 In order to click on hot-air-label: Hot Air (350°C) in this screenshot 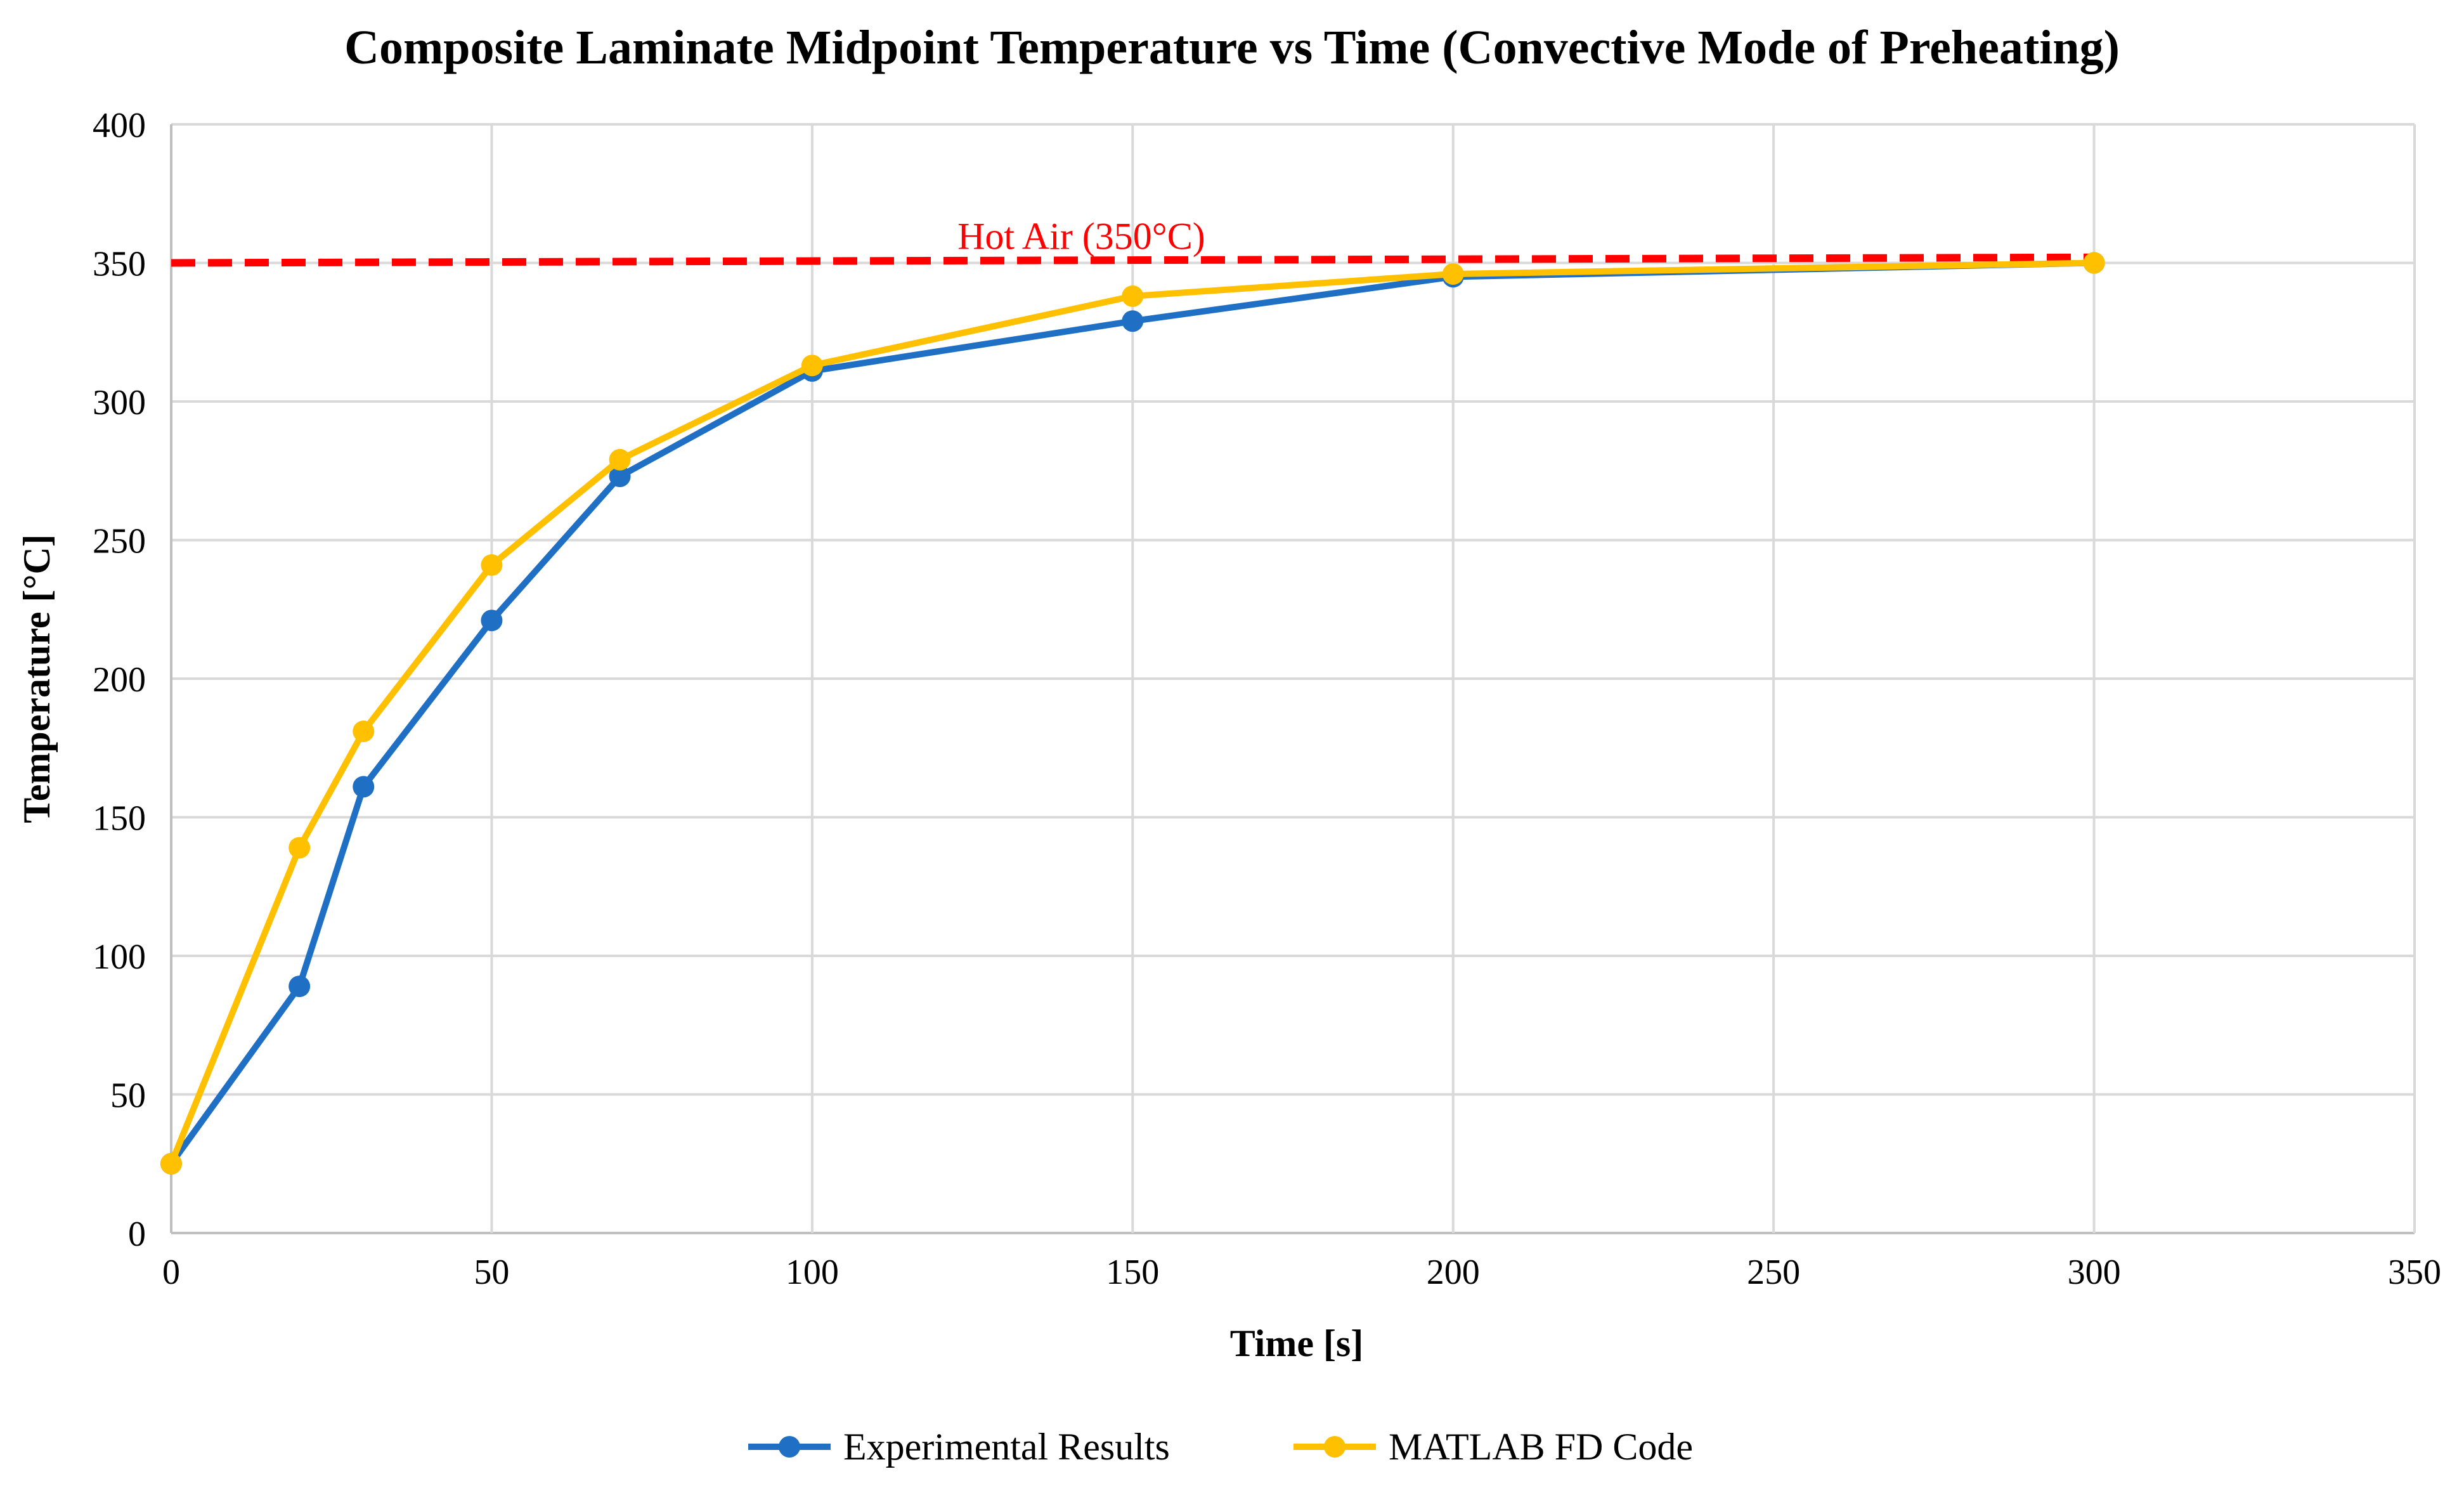, I will do `click(1081, 237)`.